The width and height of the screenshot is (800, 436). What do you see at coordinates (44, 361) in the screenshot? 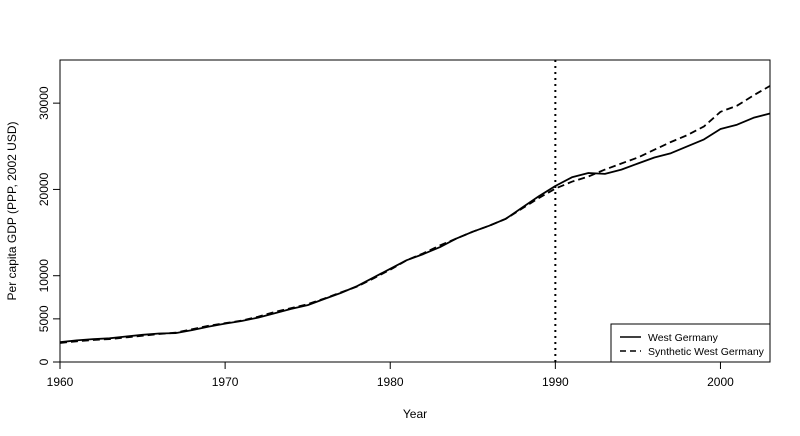
I see `y-tick-label-0: 0` at bounding box center [44, 361].